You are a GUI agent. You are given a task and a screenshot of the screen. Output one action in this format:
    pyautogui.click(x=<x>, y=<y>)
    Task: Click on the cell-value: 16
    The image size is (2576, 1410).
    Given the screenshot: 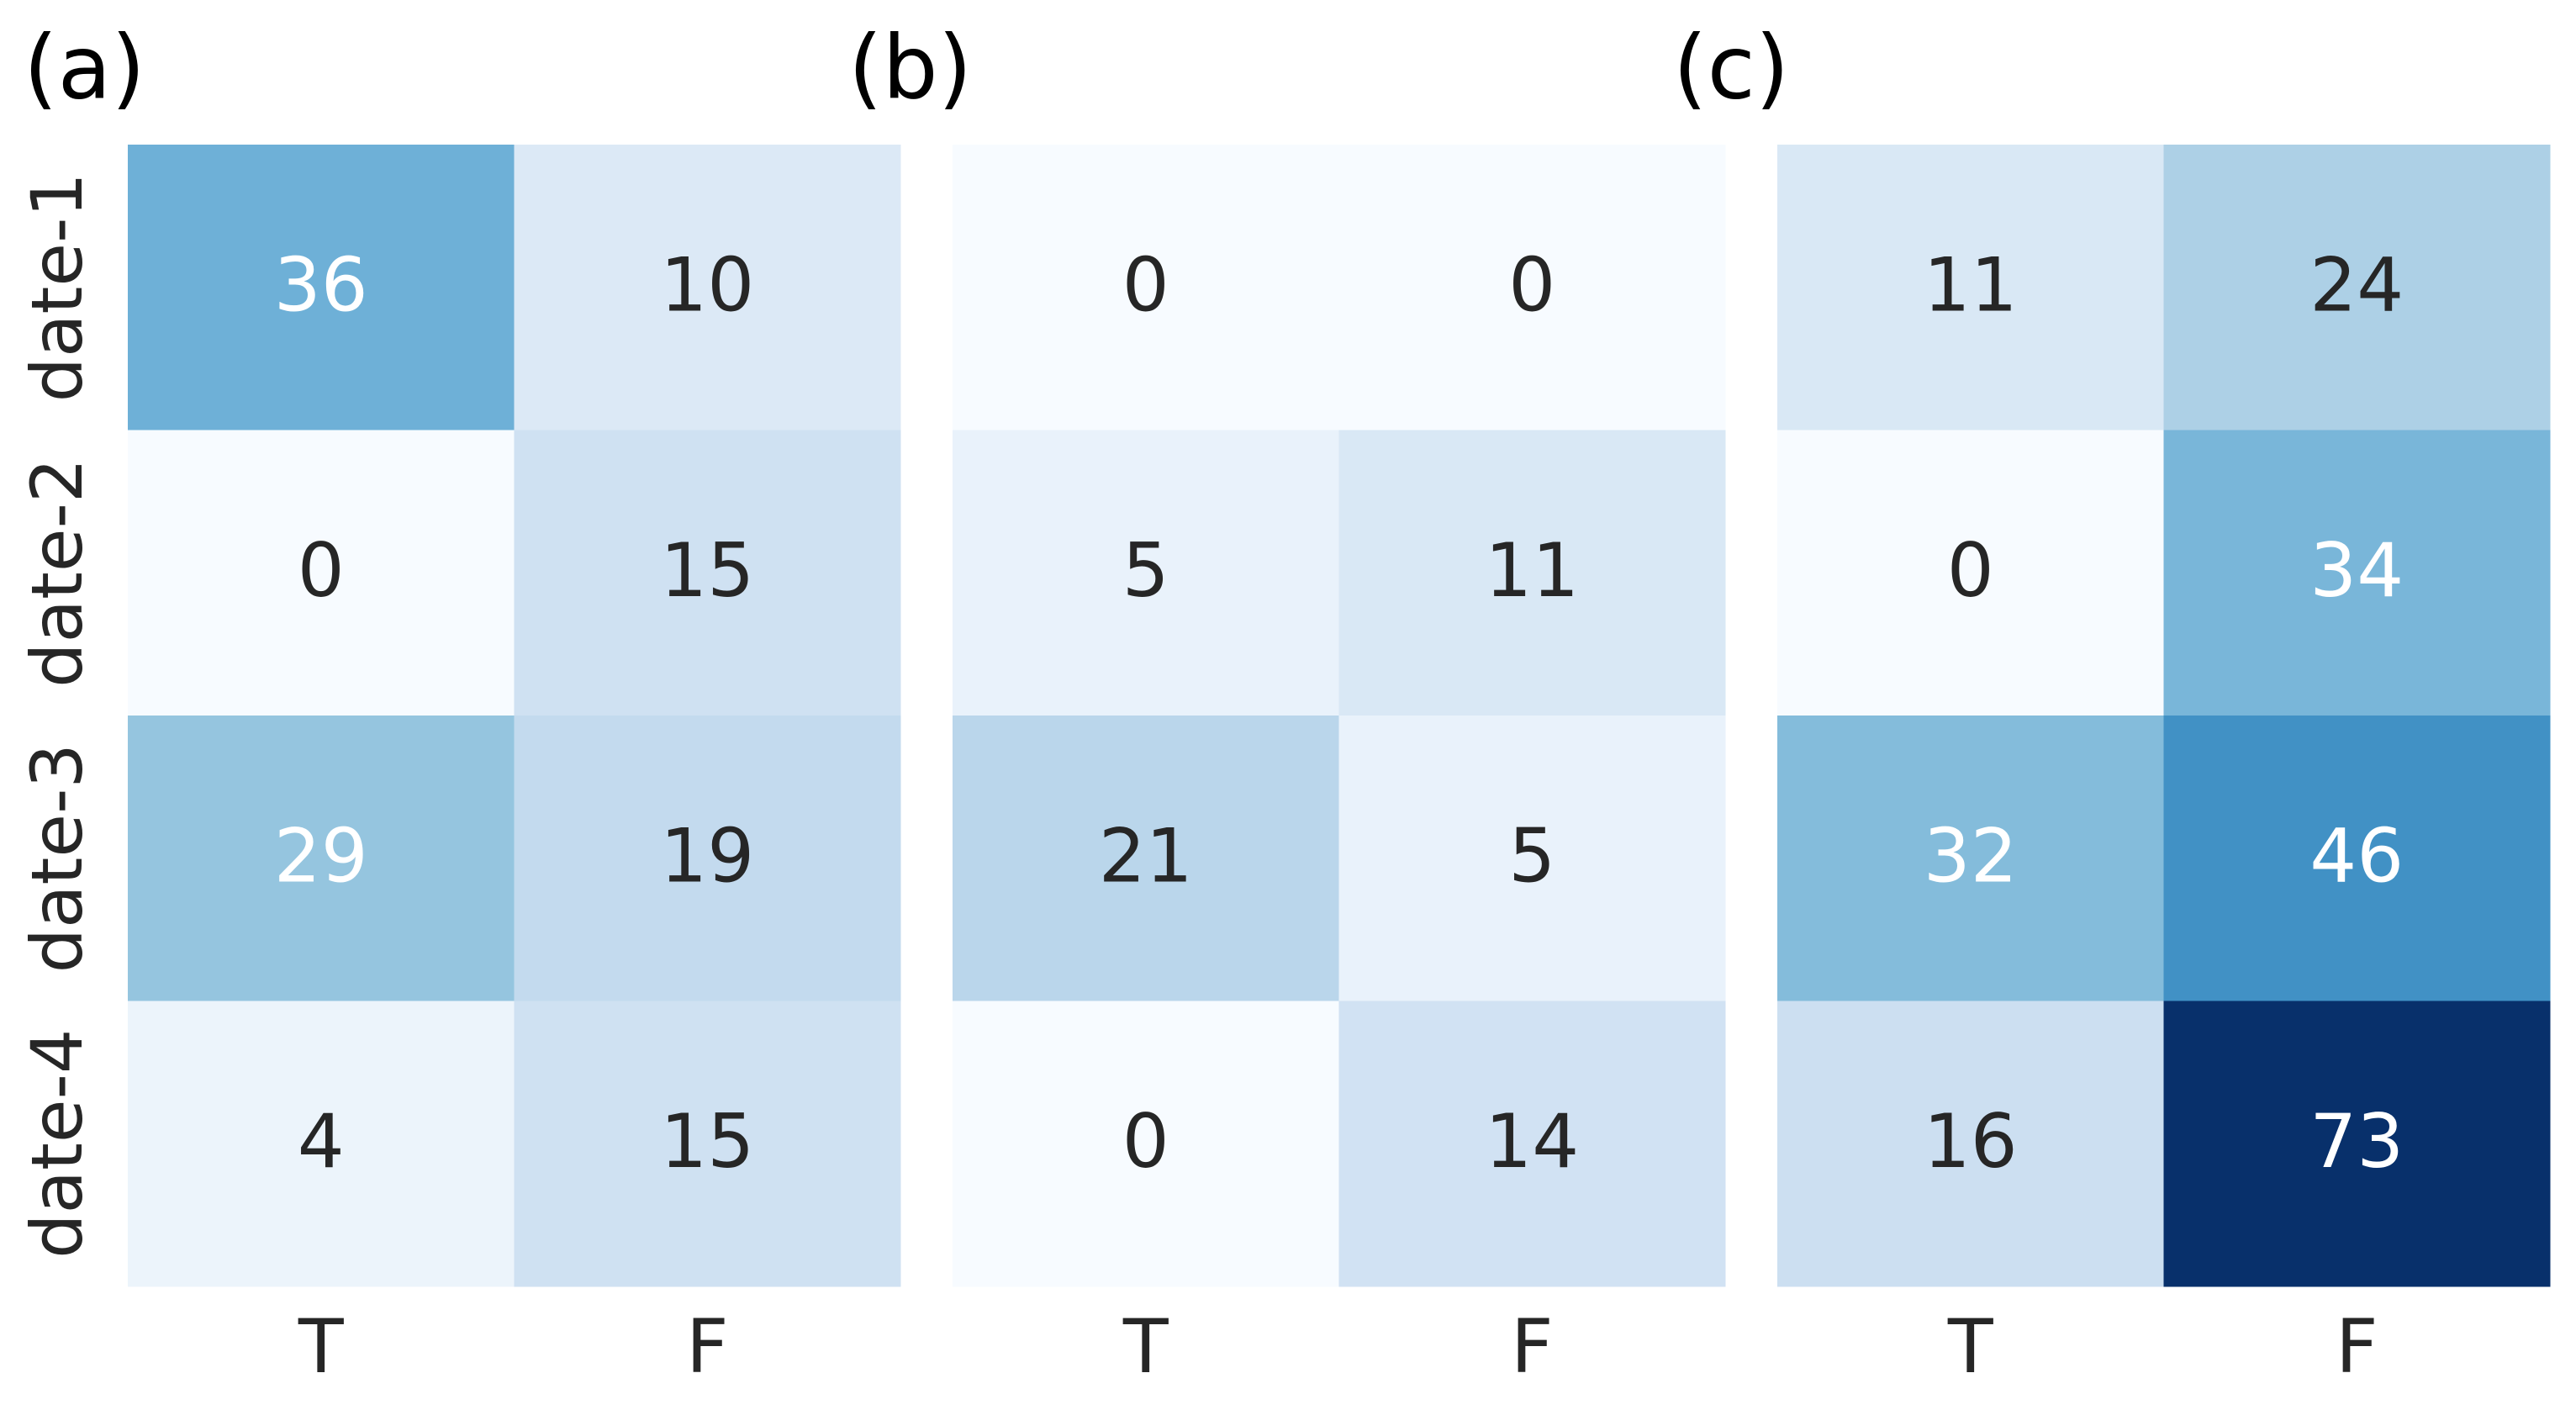 What is the action you would take?
    pyautogui.click(x=1971, y=1141)
    